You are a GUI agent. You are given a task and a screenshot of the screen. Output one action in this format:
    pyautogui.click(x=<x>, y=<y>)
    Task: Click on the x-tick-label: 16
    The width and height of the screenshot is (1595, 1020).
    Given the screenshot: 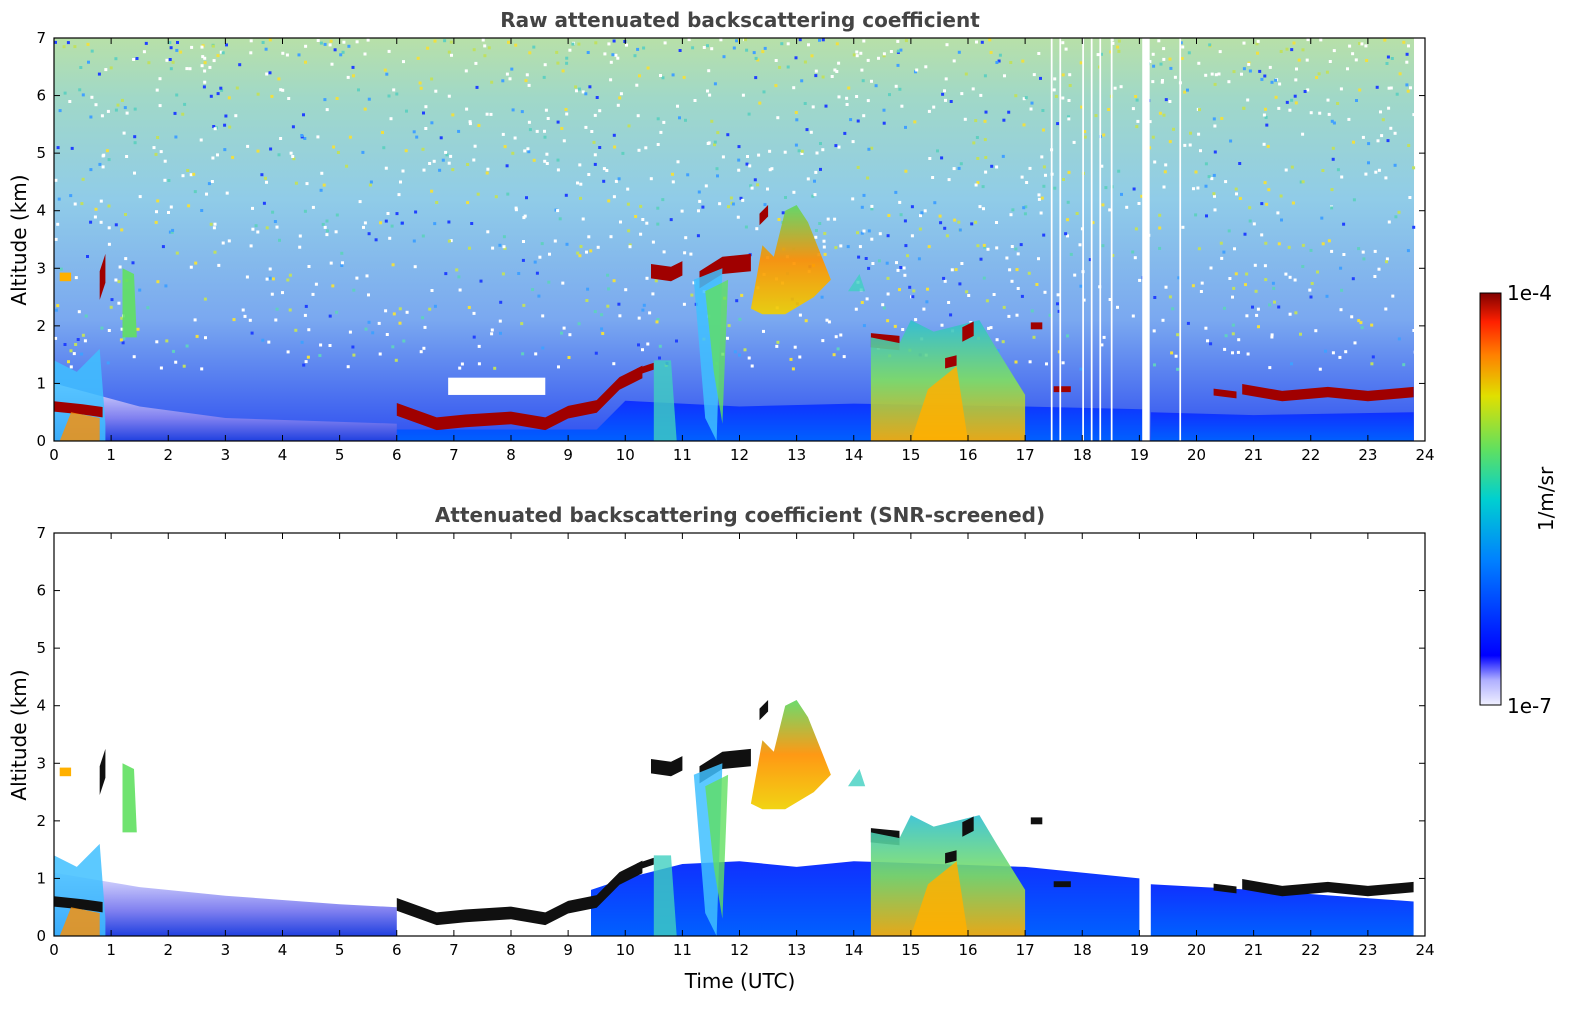 What is the action you would take?
    pyautogui.click(x=967, y=950)
    